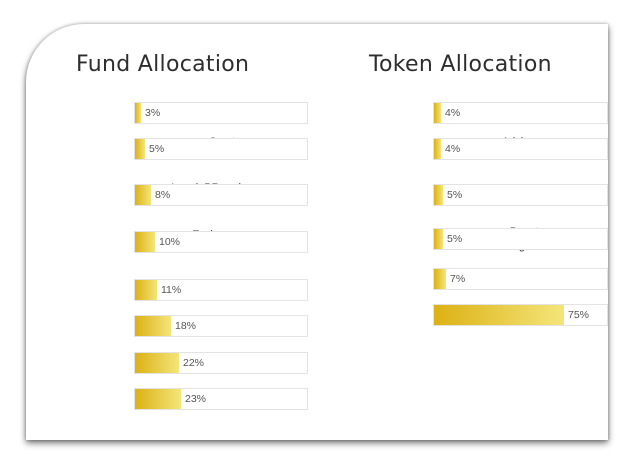 This screenshot has width=640, height=469. Describe the element at coordinates (221, 399) in the screenshot. I see `fund-bar-track: 23%` at that location.